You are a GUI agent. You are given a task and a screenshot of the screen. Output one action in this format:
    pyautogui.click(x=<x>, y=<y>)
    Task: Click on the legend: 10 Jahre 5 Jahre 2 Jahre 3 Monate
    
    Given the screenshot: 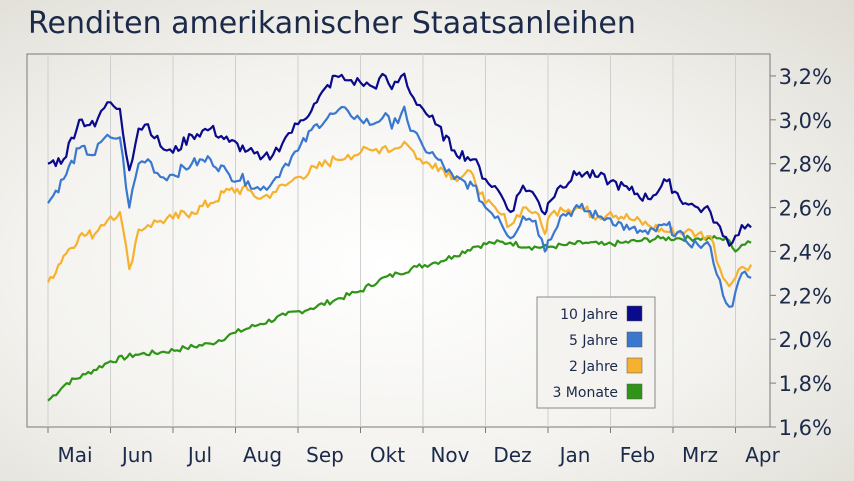 What is the action you would take?
    pyautogui.click(x=596, y=352)
    